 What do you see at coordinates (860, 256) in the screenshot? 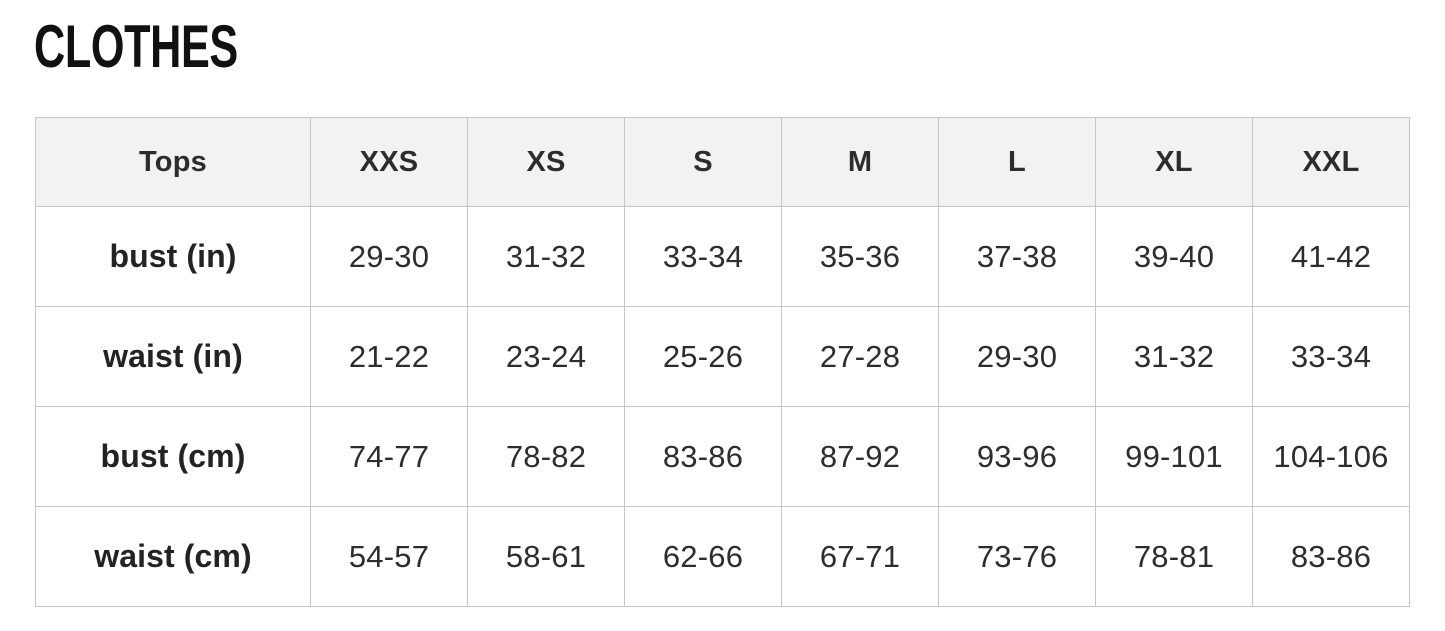
I see `cell-bust-in-m: 35-36` at bounding box center [860, 256].